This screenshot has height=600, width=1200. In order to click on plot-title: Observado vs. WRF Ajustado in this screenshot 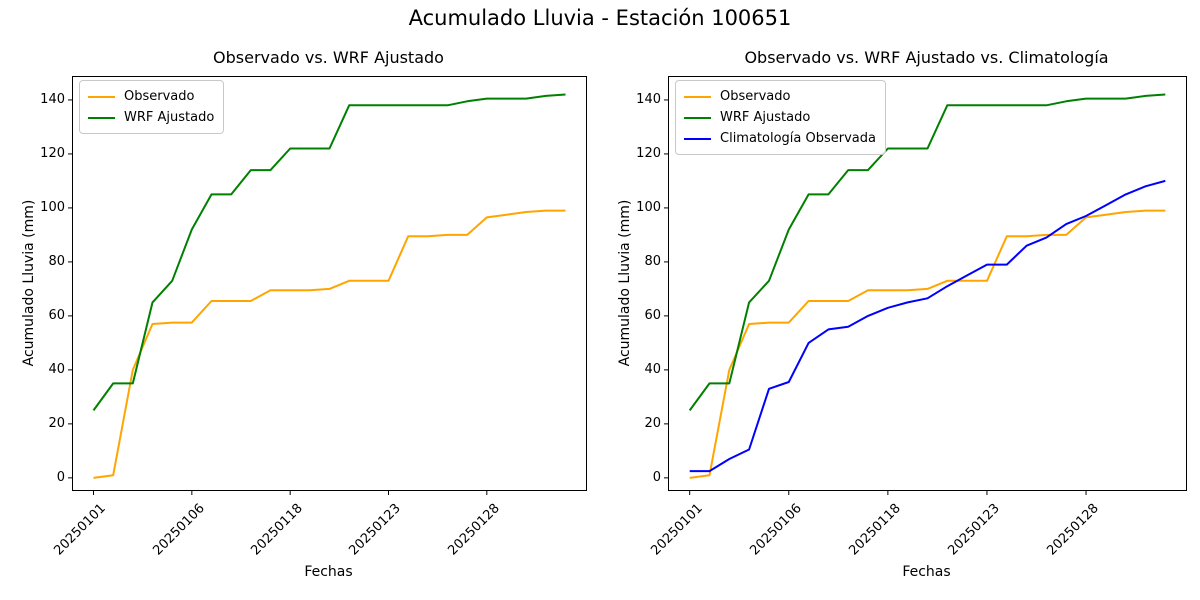, I will do `click(328, 57)`.